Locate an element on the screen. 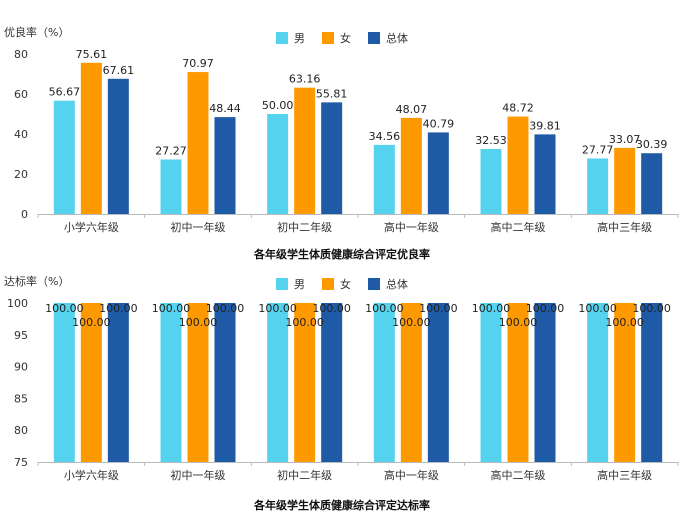  data-label: 56.67 is located at coordinates (65, 92).